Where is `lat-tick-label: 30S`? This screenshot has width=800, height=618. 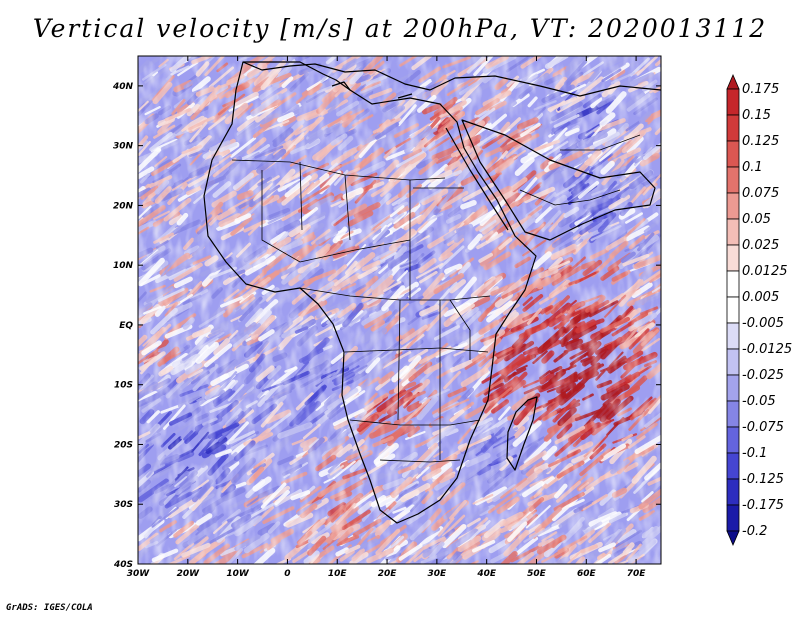
lat-tick-label: 30S is located at coordinates (123, 505).